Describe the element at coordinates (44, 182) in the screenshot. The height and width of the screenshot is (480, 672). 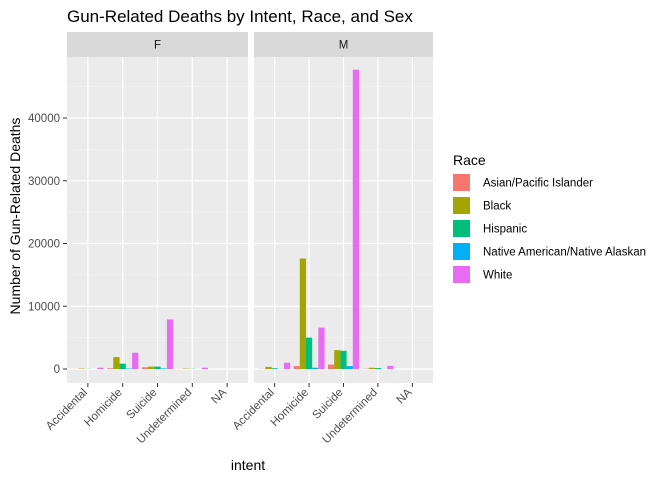
I see `y-tick-label: 30000` at that location.